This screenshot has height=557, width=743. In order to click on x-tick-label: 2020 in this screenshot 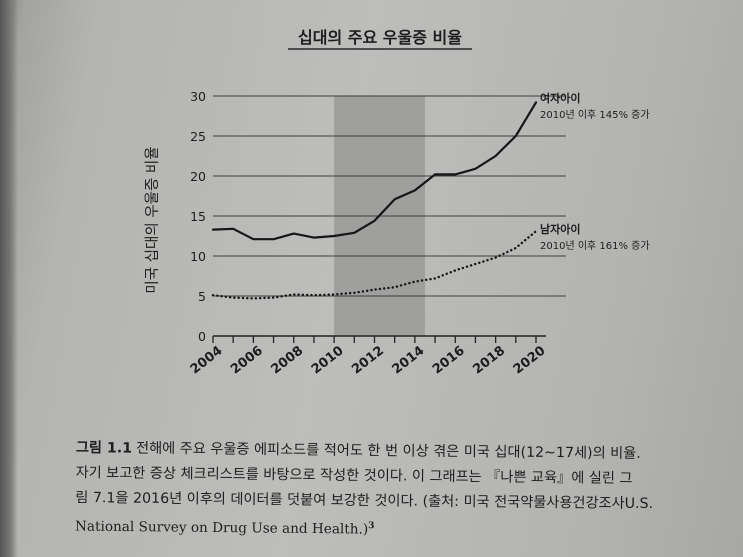, I will do `click(530, 360)`.